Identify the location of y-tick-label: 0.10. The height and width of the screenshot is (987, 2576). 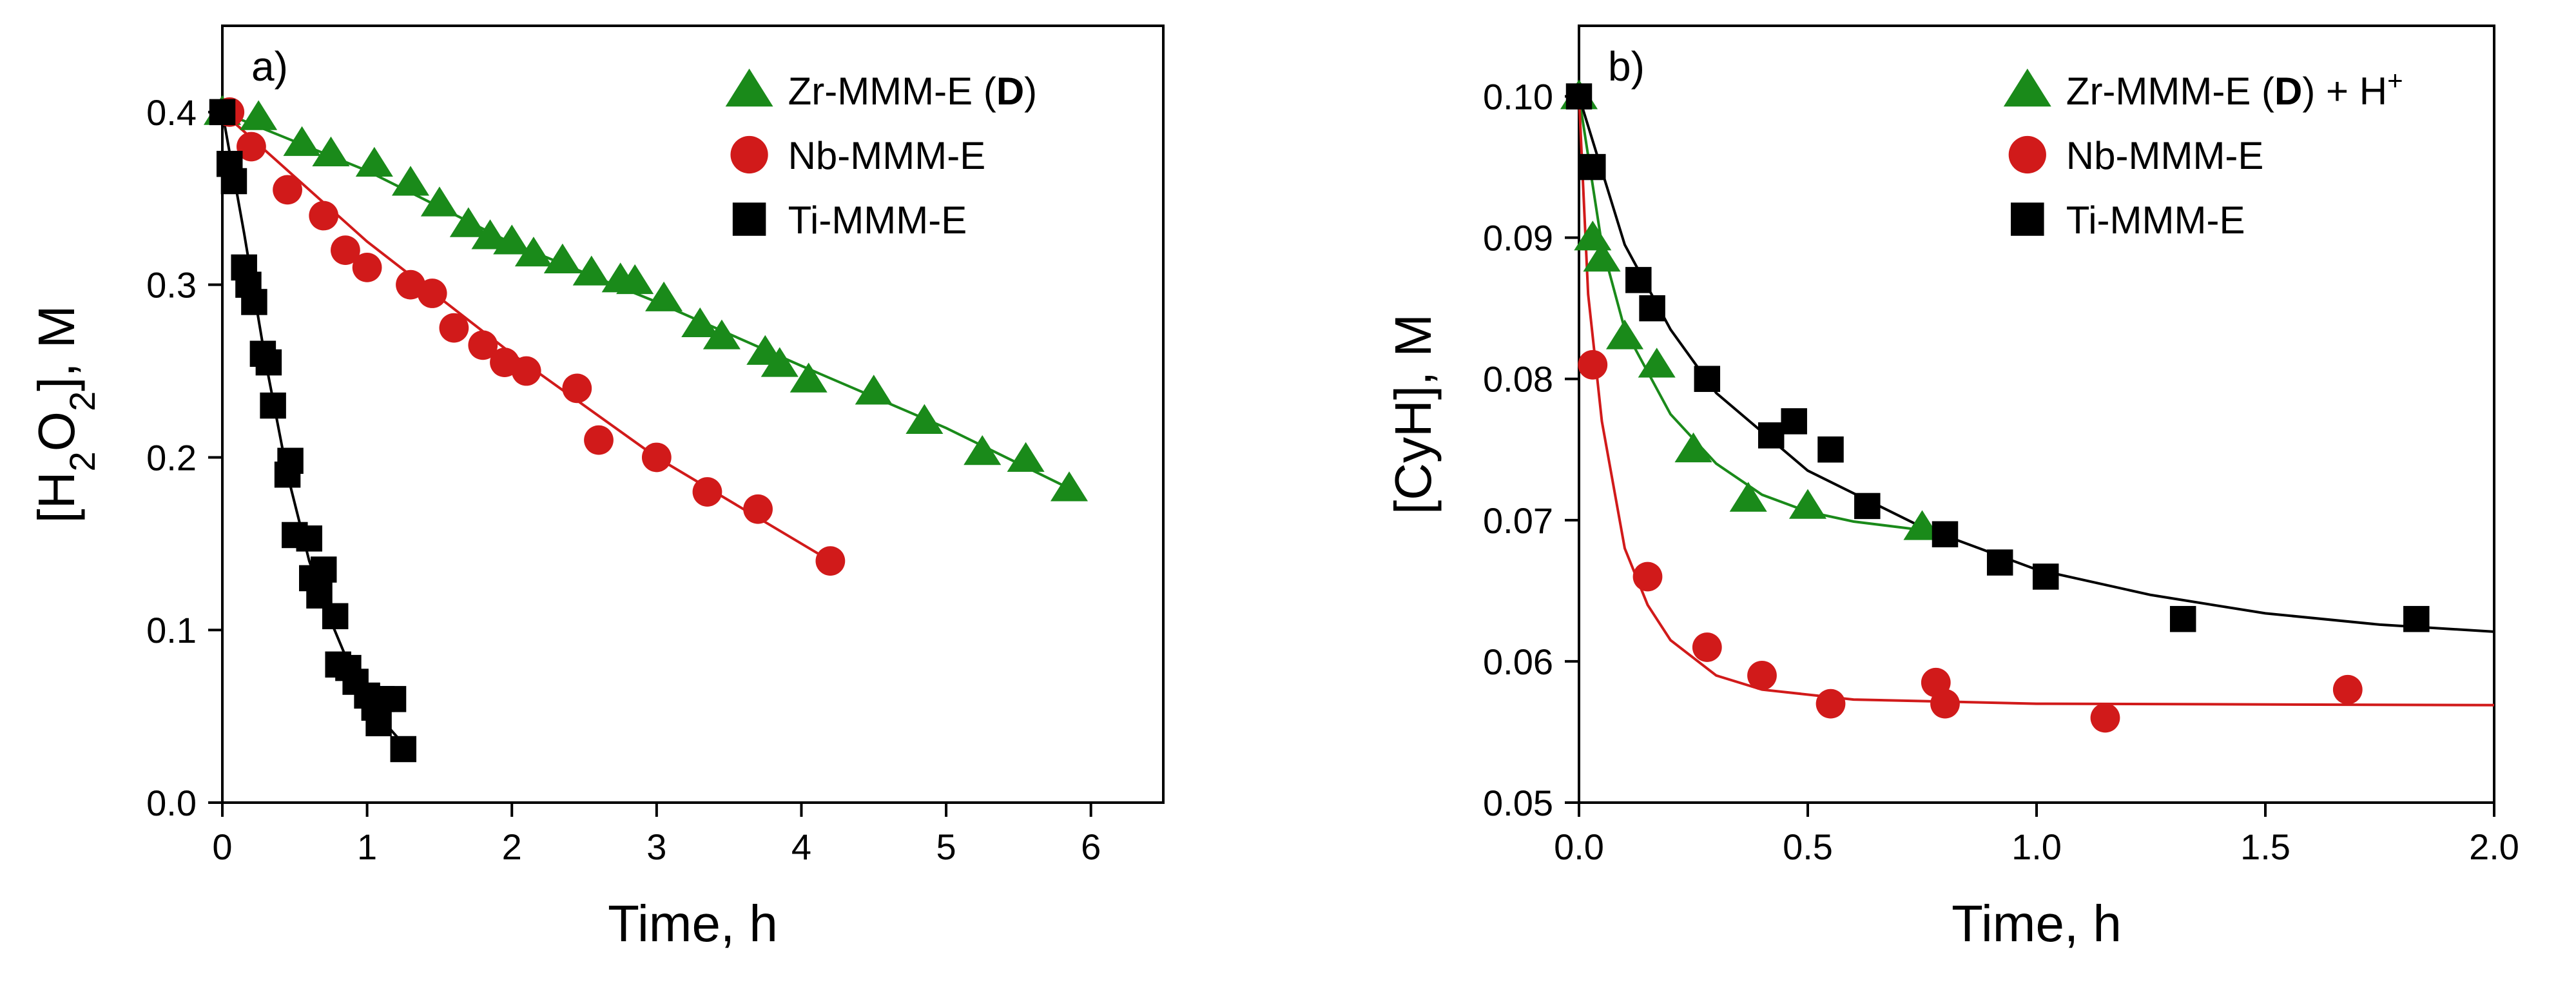
(1518, 97).